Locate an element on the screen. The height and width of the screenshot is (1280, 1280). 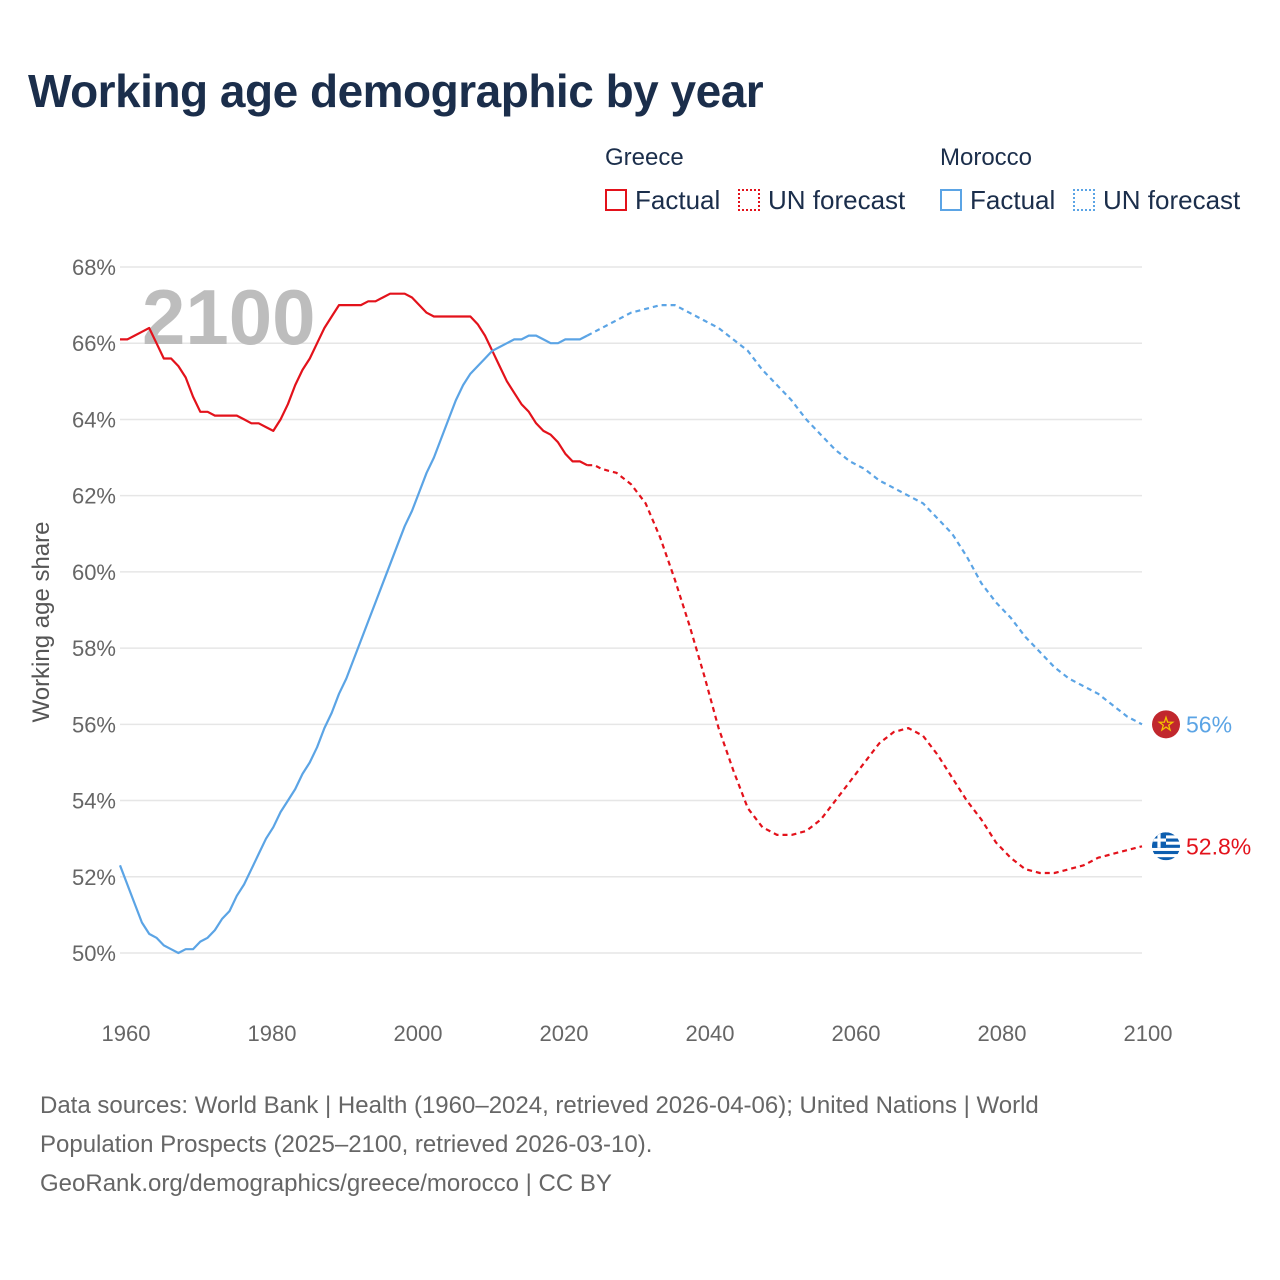
x-tick-label: 2000 is located at coordinates (418, 1033).